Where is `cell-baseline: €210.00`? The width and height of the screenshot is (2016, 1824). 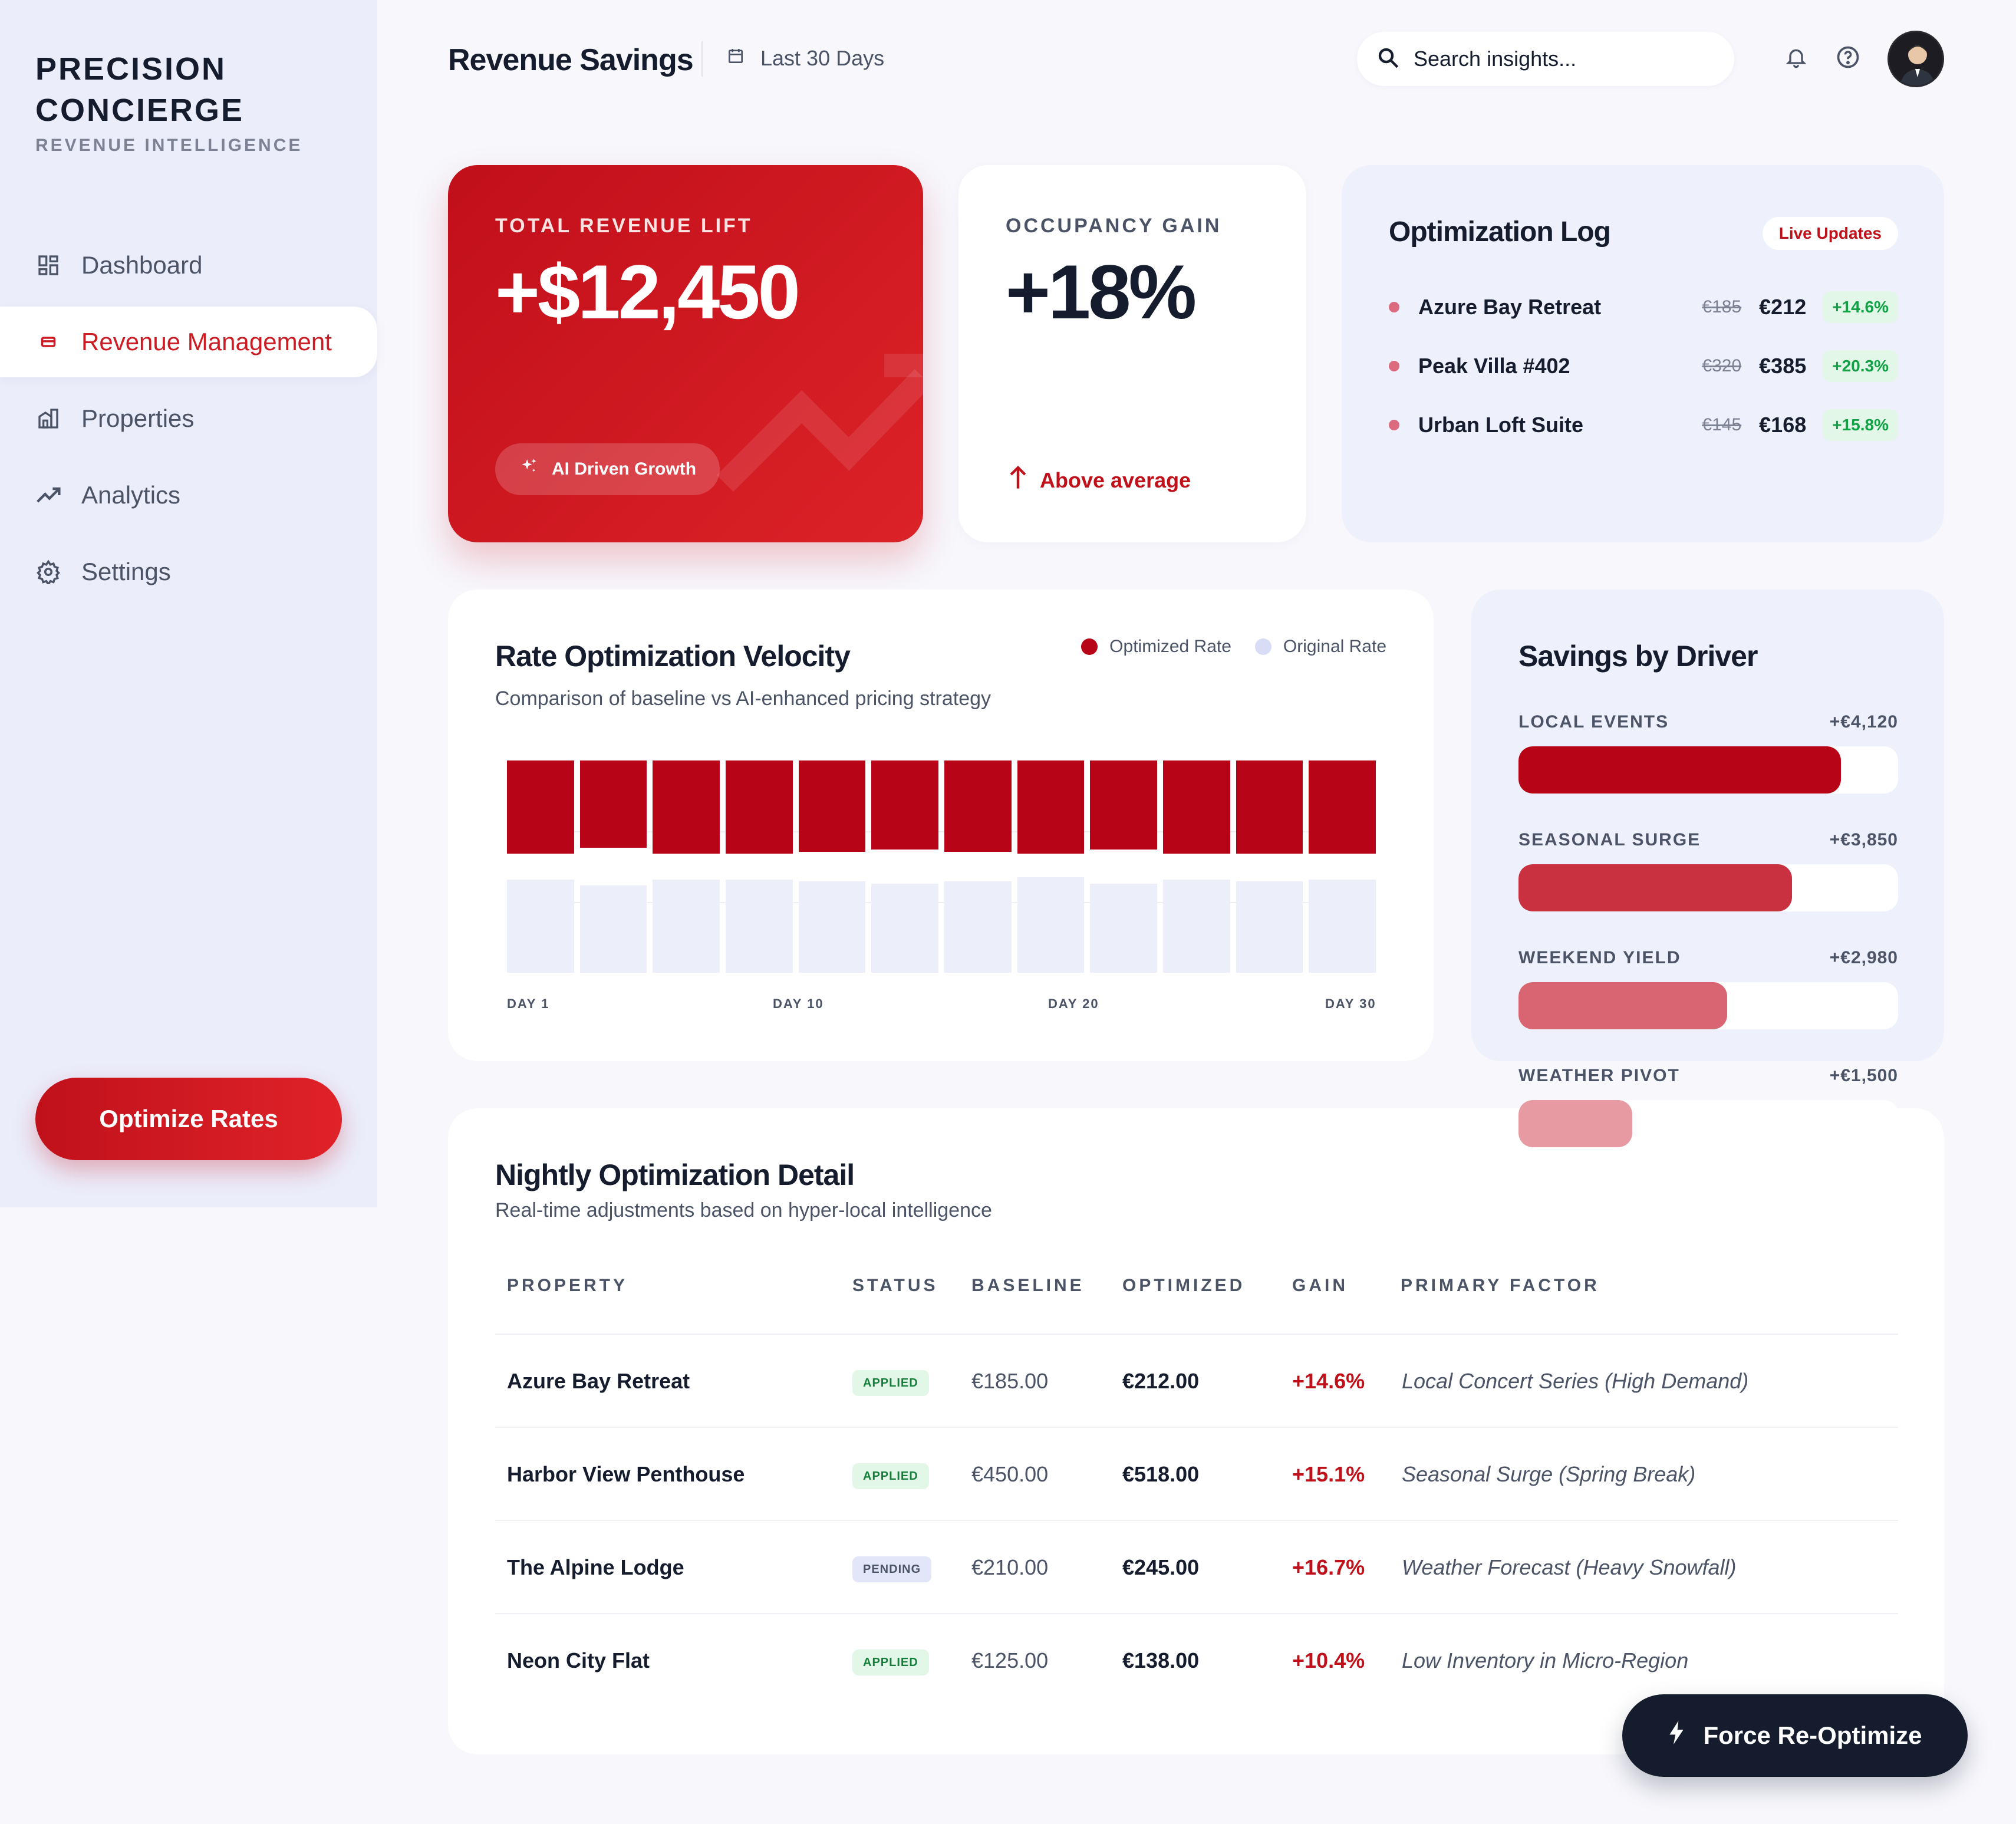
cell-baseline: €210.00 is located at coordinates (1010, 1567).